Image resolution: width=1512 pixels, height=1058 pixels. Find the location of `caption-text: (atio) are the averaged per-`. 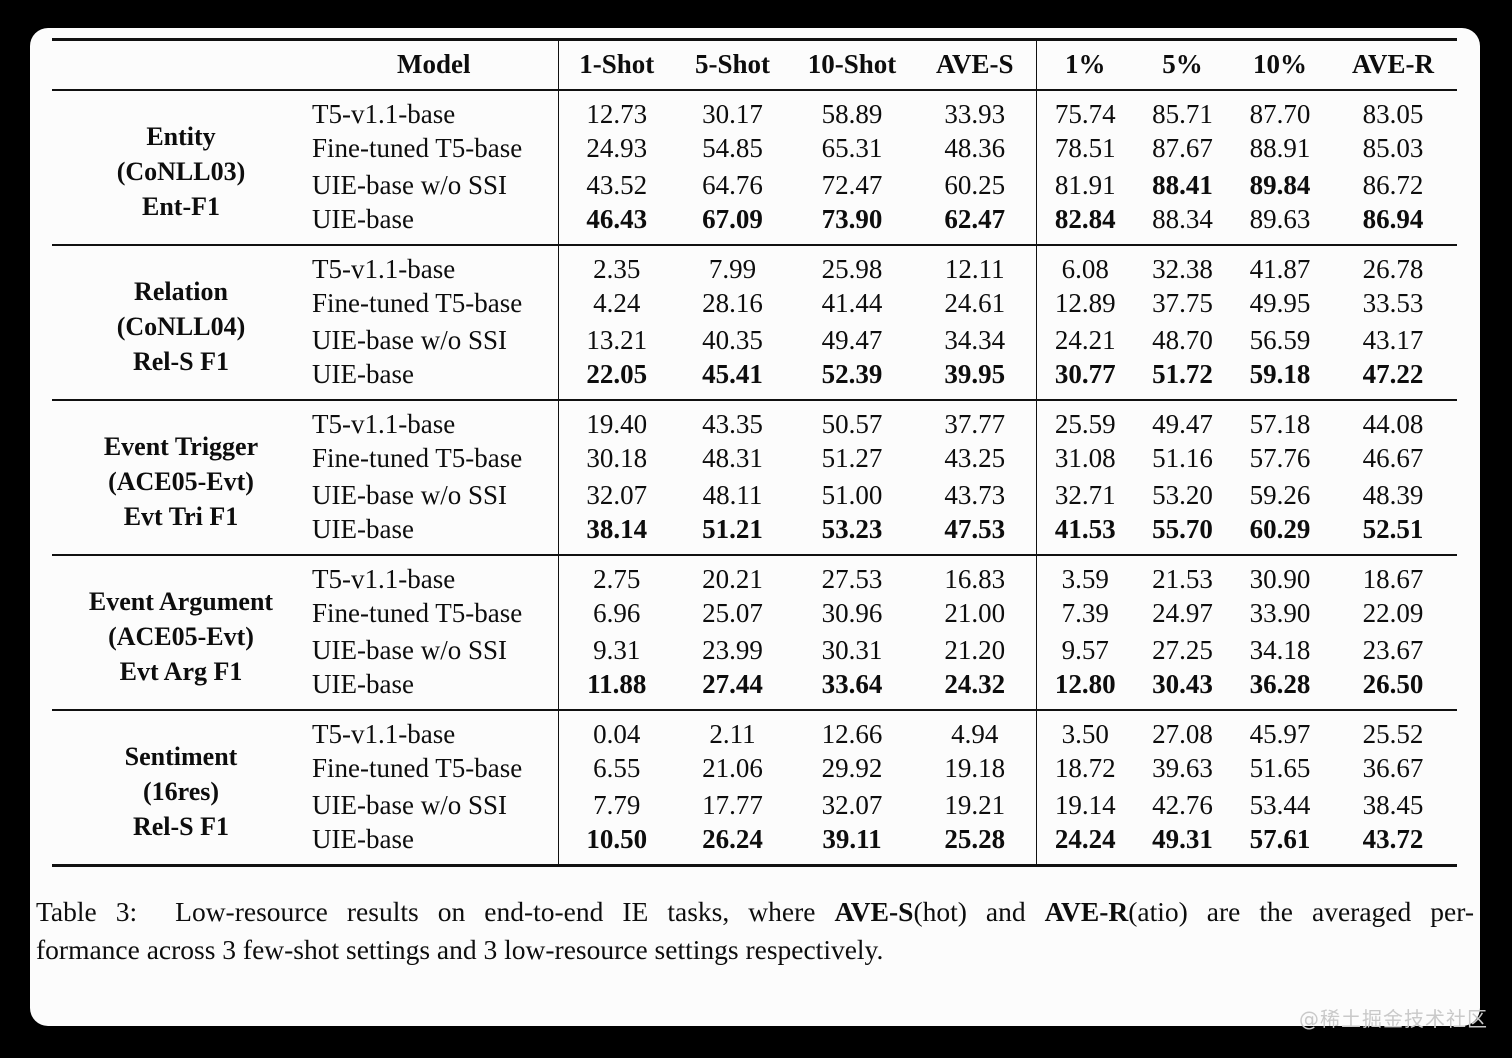

caption-text: (atio) are the averaged per- is located at coordinates (1301, 911).